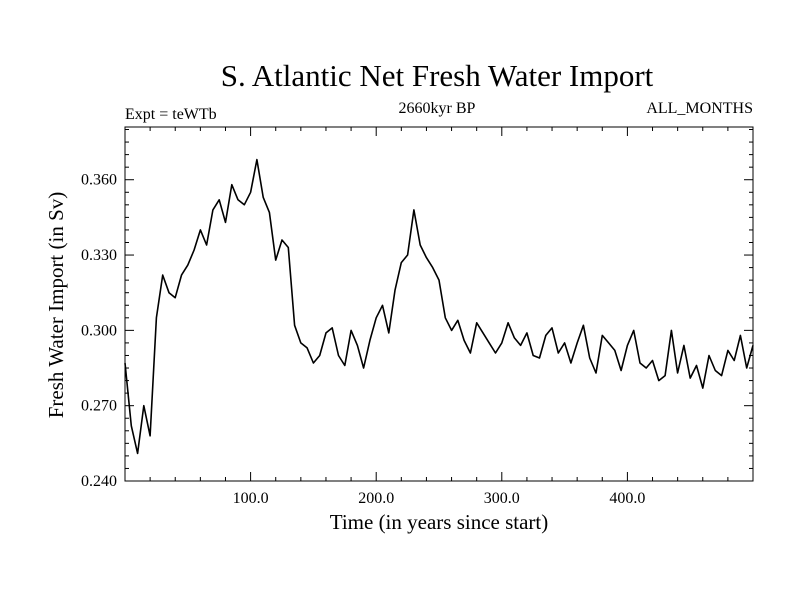 Image resolution: width=800 pixels, height=600 pixels. Describe the element at coordinates (56, 305) in the screenshot. I see `y-axis-label: Fresh Water Import (in Sv)` at that location.